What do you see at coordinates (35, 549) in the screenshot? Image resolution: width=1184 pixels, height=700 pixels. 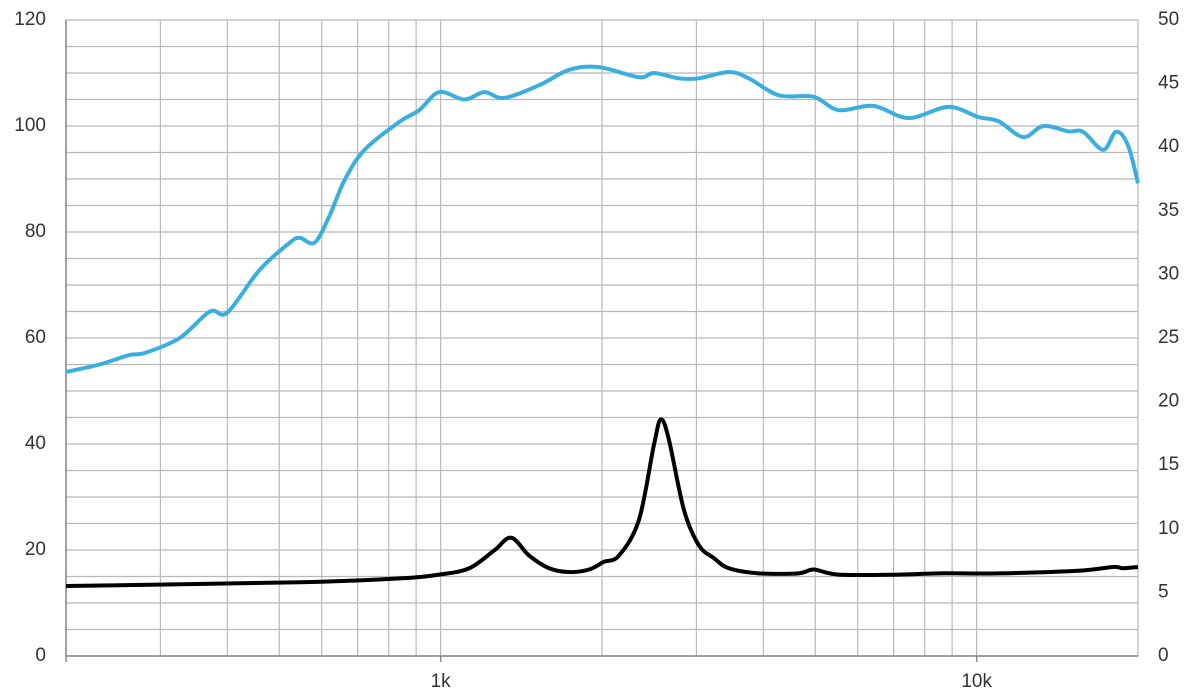 I see `y-tick-label: 20` at bounding box center [35, 549].